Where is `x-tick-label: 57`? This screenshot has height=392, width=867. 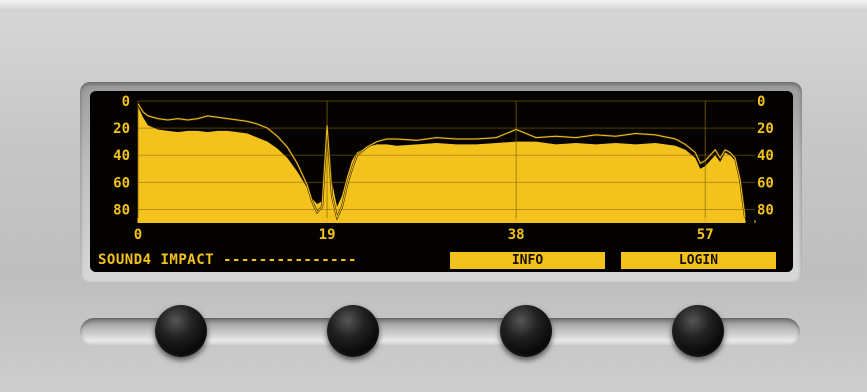 x-tick-label: 57 is located at coordinates (705, 235).